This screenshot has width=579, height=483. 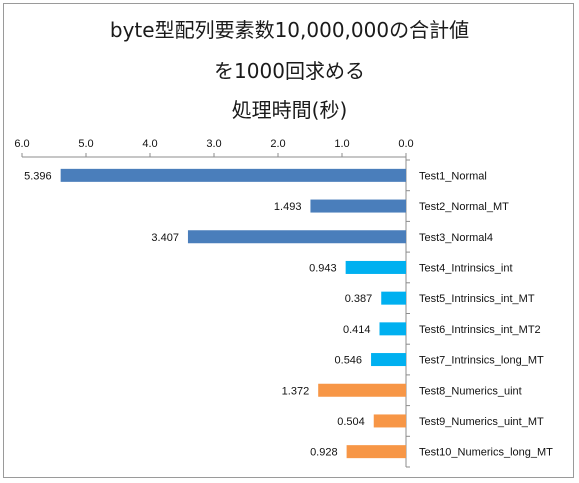 What do you see at coordinates (481, 361) in the screenshot?
I see `category-label: Test7_Intrinsics_long_MT` at bounding box center [481, 361].